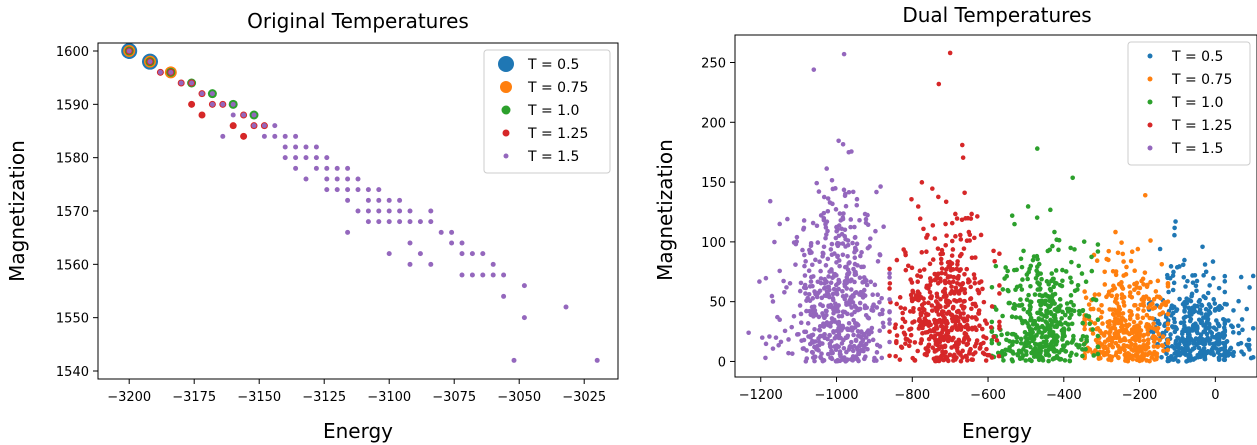  Describe the element at coordinates (506, 156) in the screenshot. I see `legend-marker` at that location.